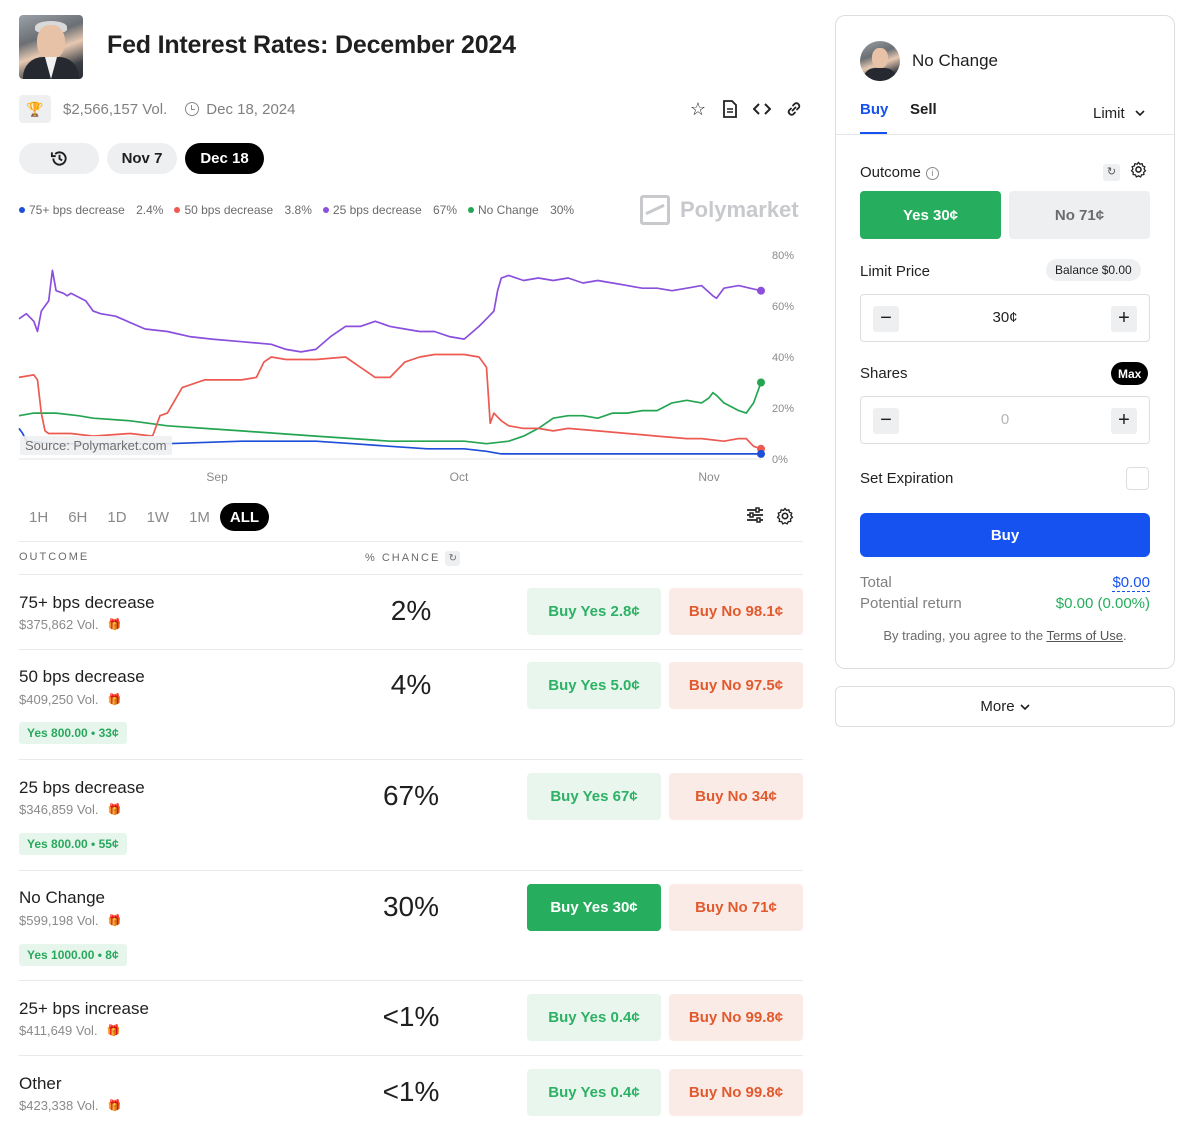 This screenshot has height=1124, width=1179. What do you see at coordinates (762, 109) in the screenshot?
I see `code-icon` at bounding box center [762, 109].